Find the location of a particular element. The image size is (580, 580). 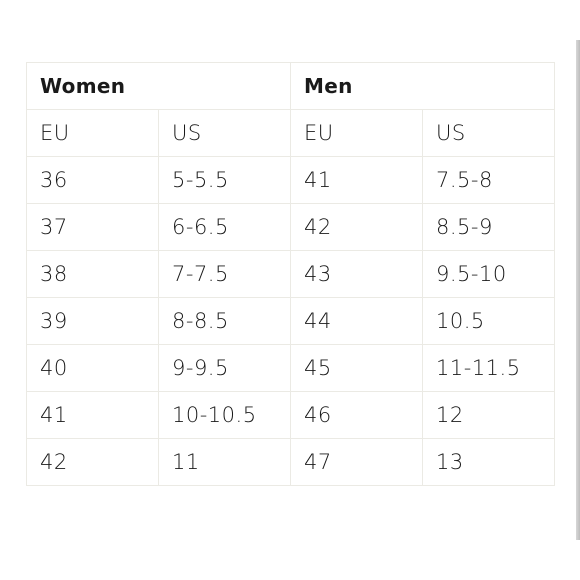

column-header-row: EU US EU US is located at coordinates (291, 133).